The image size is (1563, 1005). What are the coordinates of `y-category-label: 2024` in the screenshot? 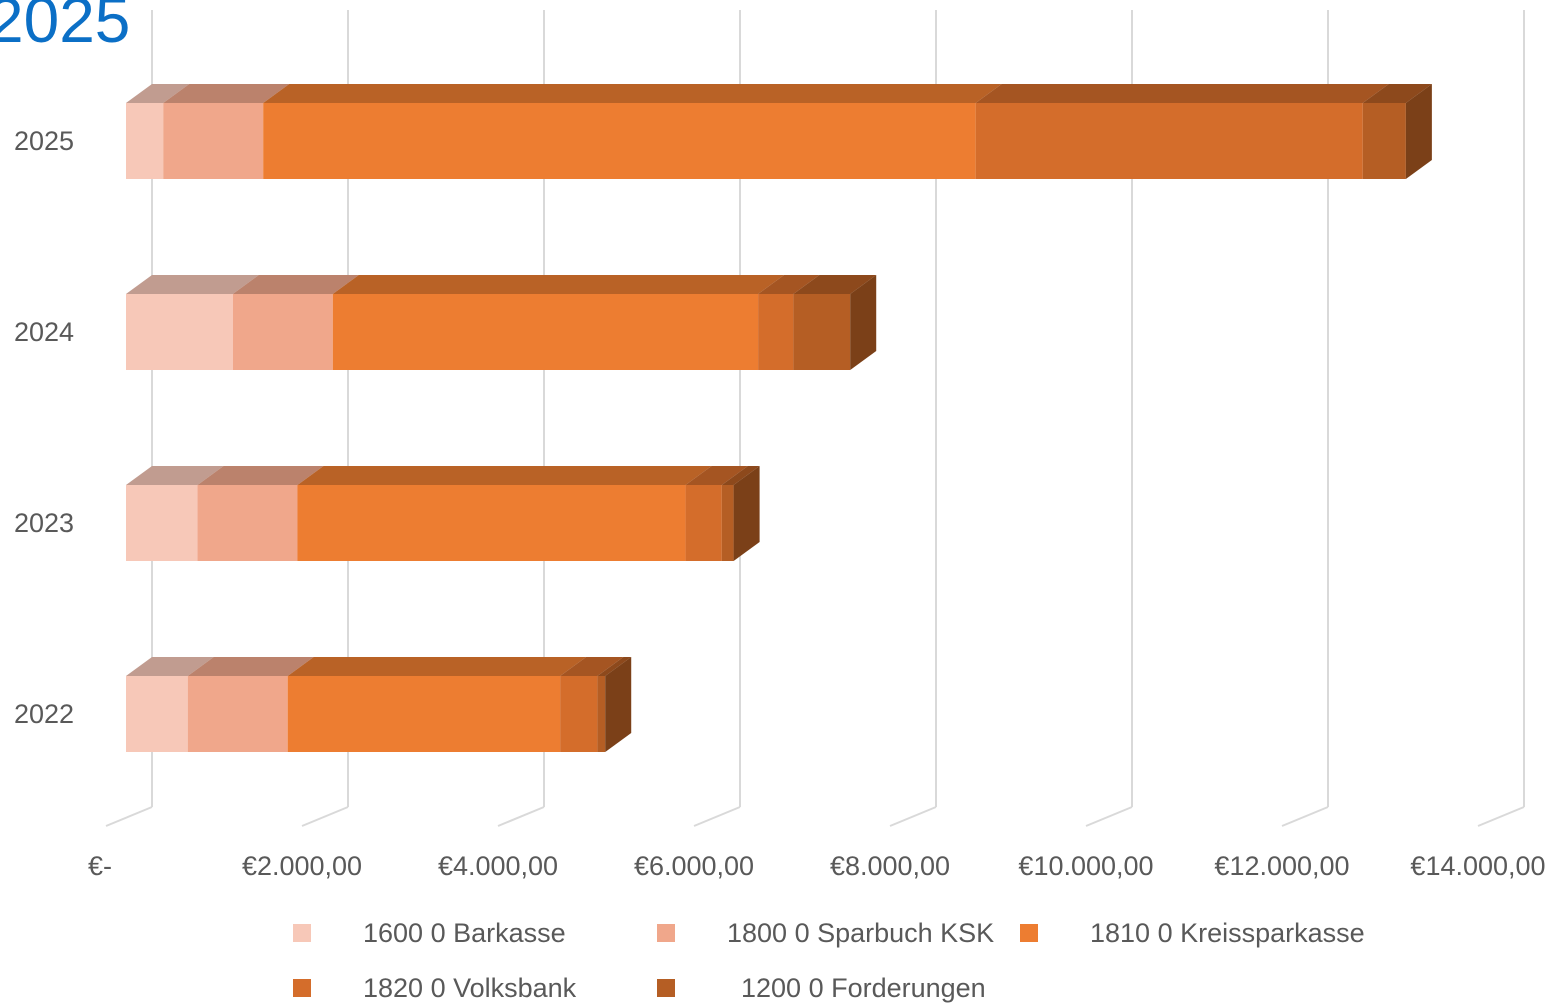 It's located at (44, 332).